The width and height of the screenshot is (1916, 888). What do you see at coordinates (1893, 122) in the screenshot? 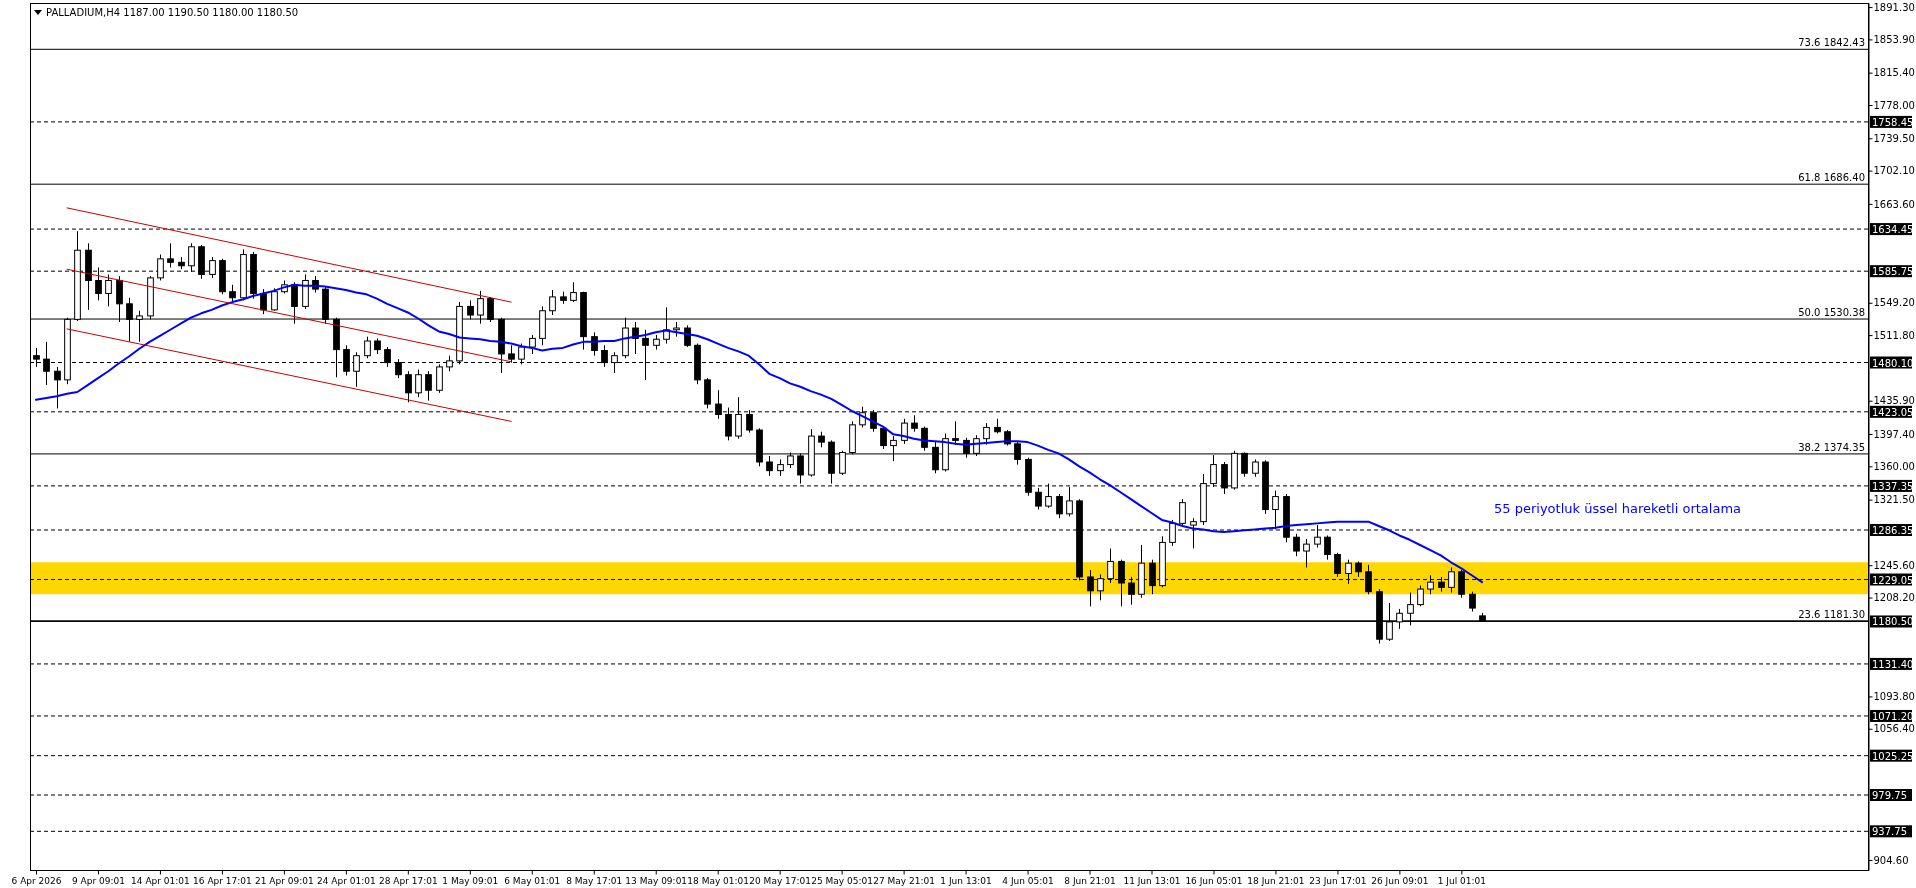
I see `ref-line-label: 1758.45` at bounding box center [1893, 122].